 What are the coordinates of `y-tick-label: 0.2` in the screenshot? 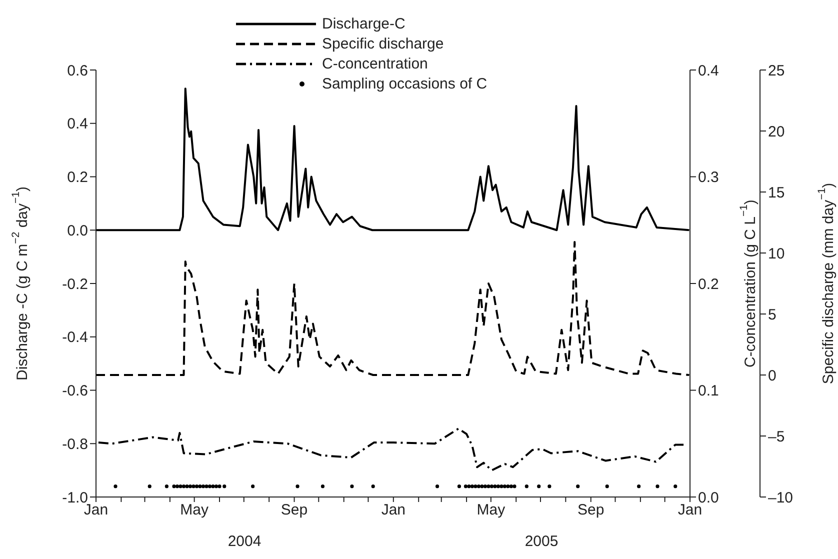 It's located at (77, 177).